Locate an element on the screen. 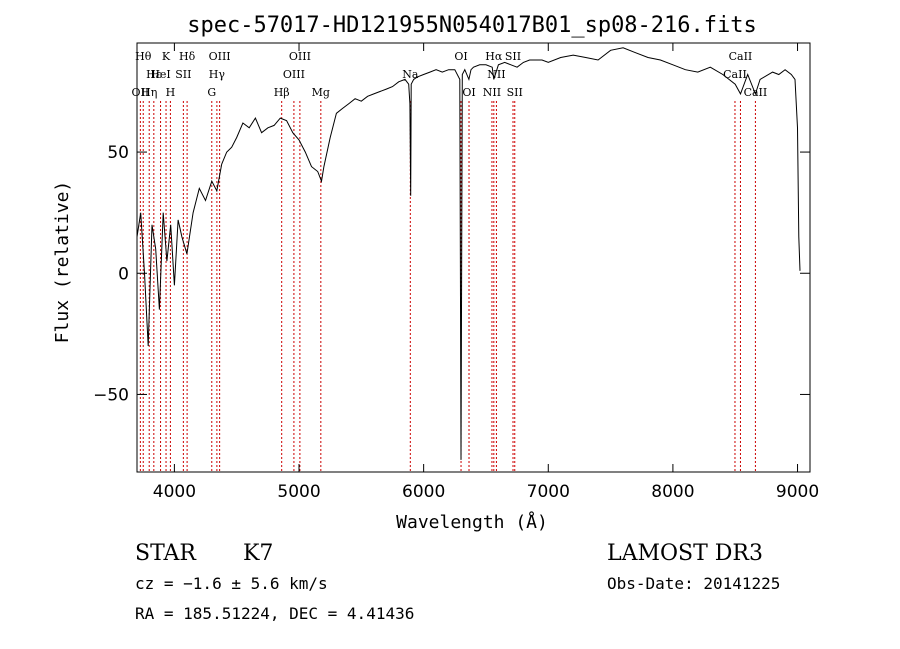  y-axis-label: Flux (relative) is located at coordinates (62, 262).